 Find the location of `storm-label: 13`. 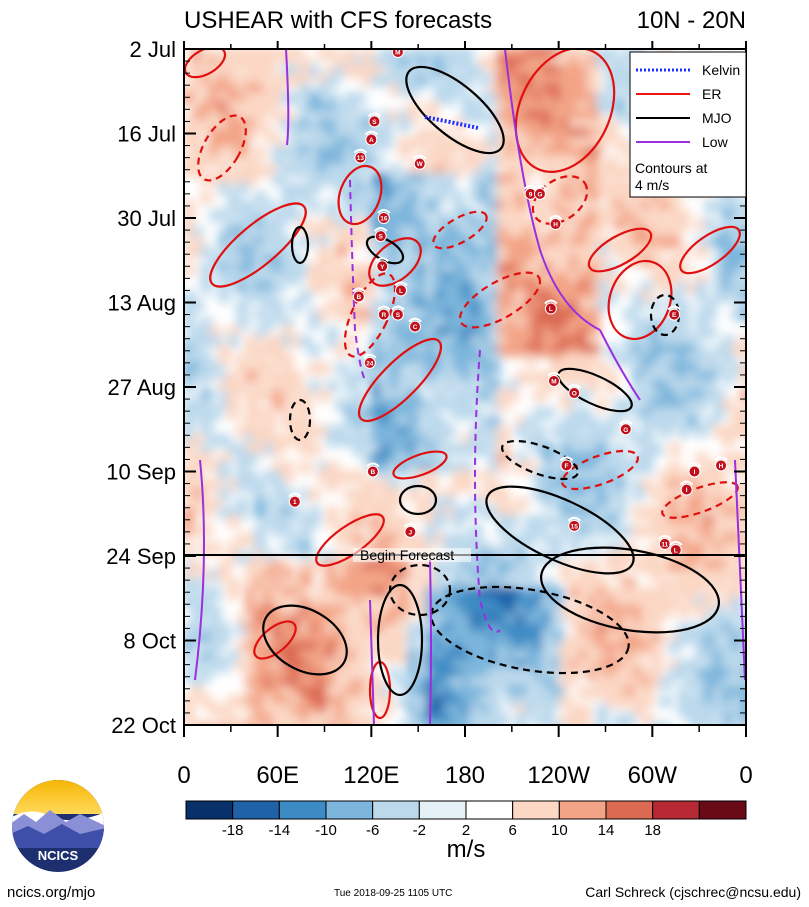

storm-label: 13 is located at coordinates (361, 158).